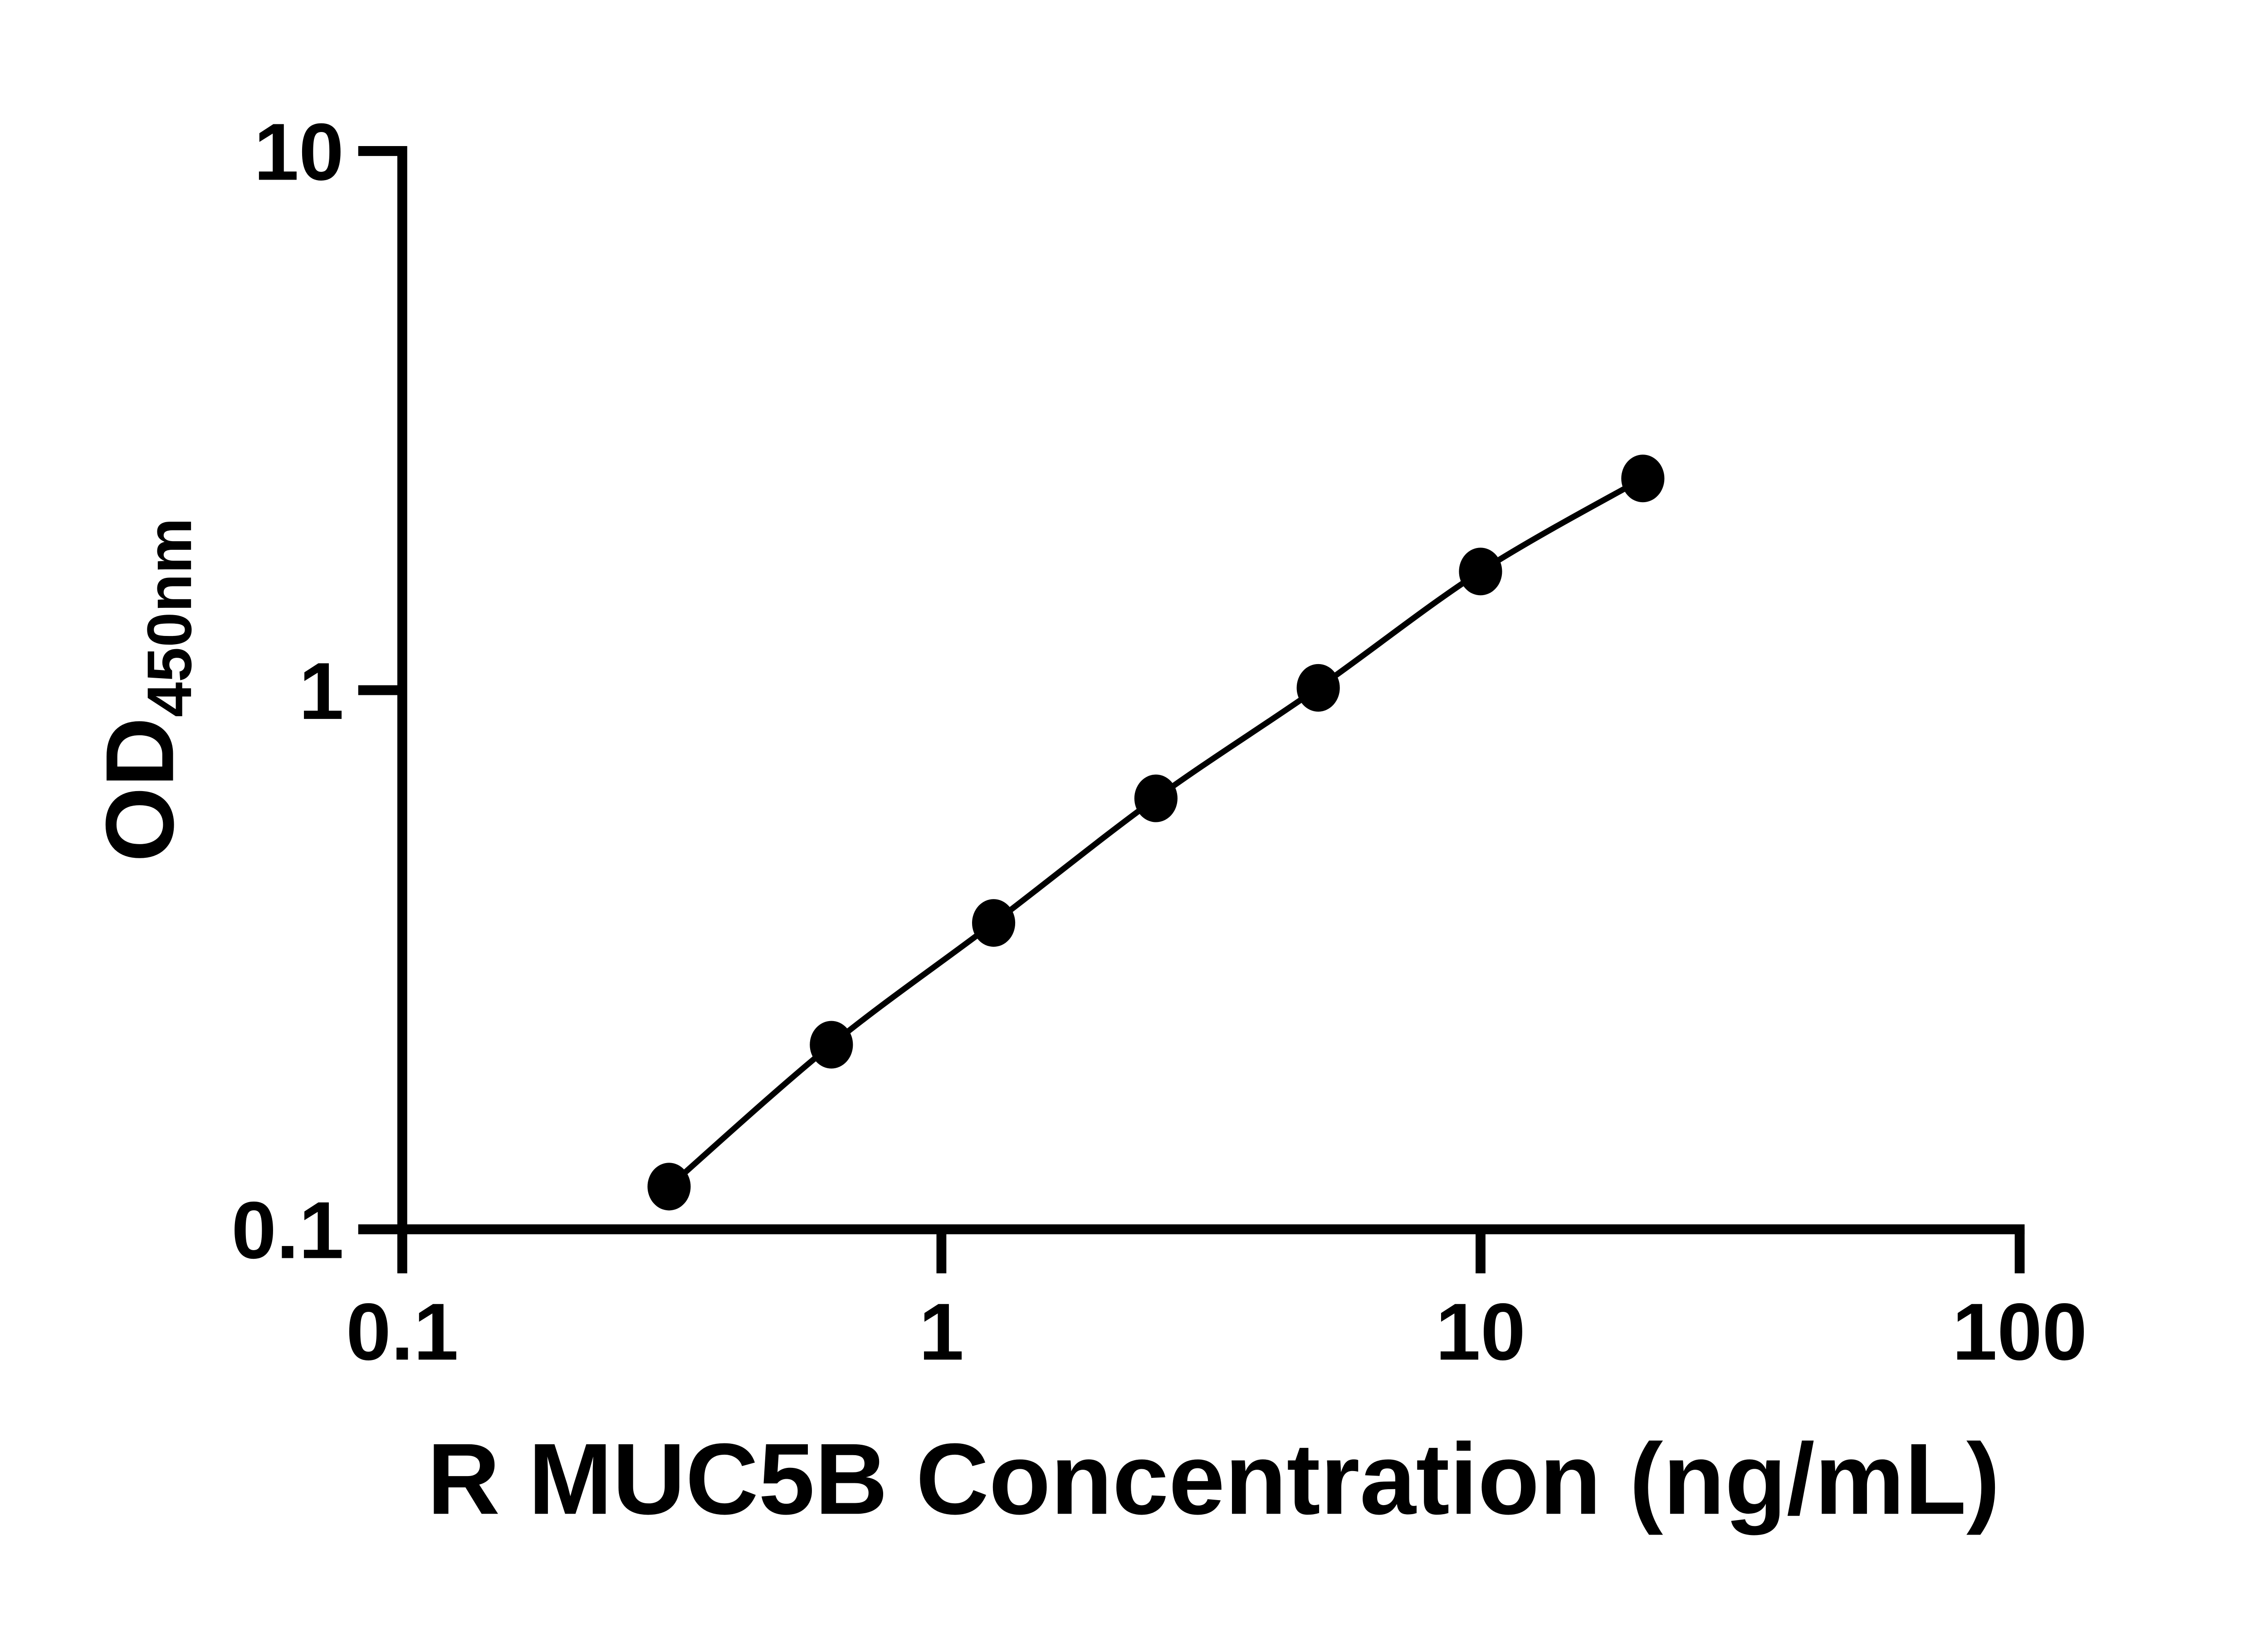 The image size is (2268, 1633). Describe the element at coordinates (402, 1331) in the screenshot. I see `x-tick-label: 0.1` at that location.